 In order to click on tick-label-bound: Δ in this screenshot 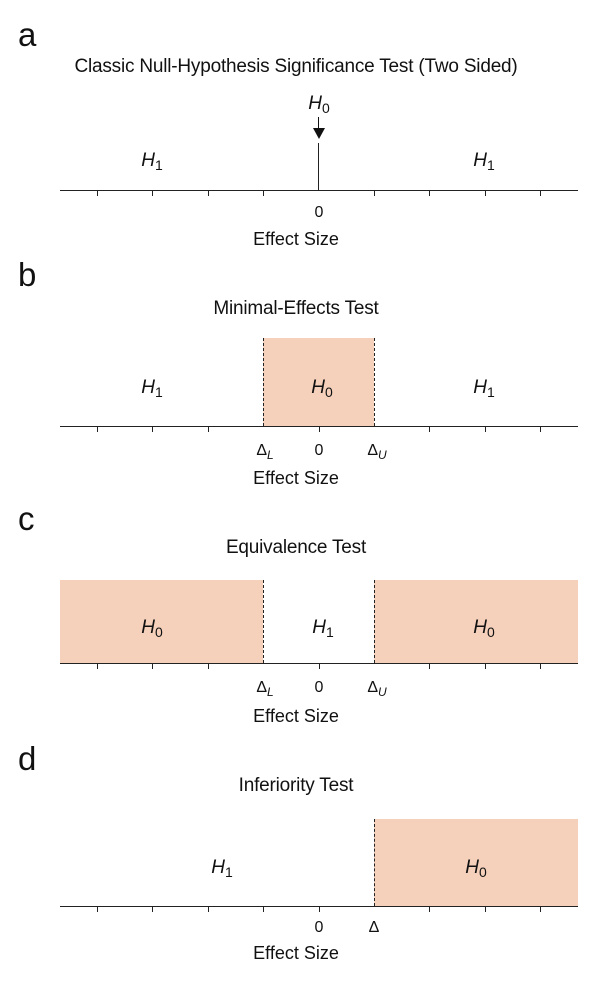, I will do `click(374, 927)`.